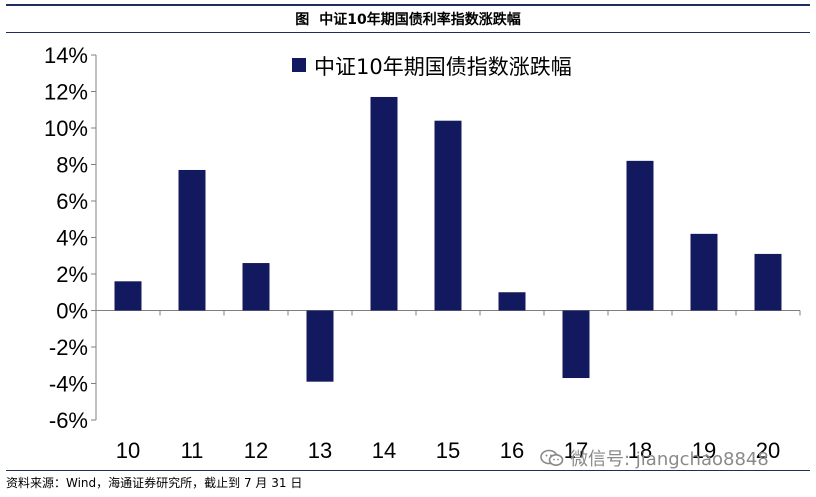 This screenshot has width=816, height=497. Describe the element at coordinates (704, 450) in the screenshot. I see `x-tick-label: 19` at that location.